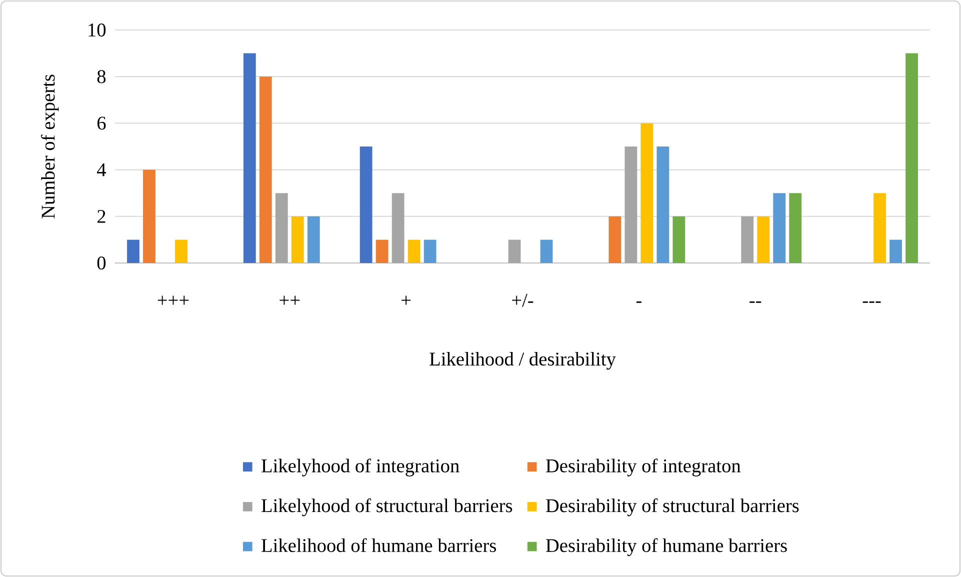 The height and width of the screenshot is (577, 961). I want to click on legend-label: Desirability of humane barriers, so click(666, 547).